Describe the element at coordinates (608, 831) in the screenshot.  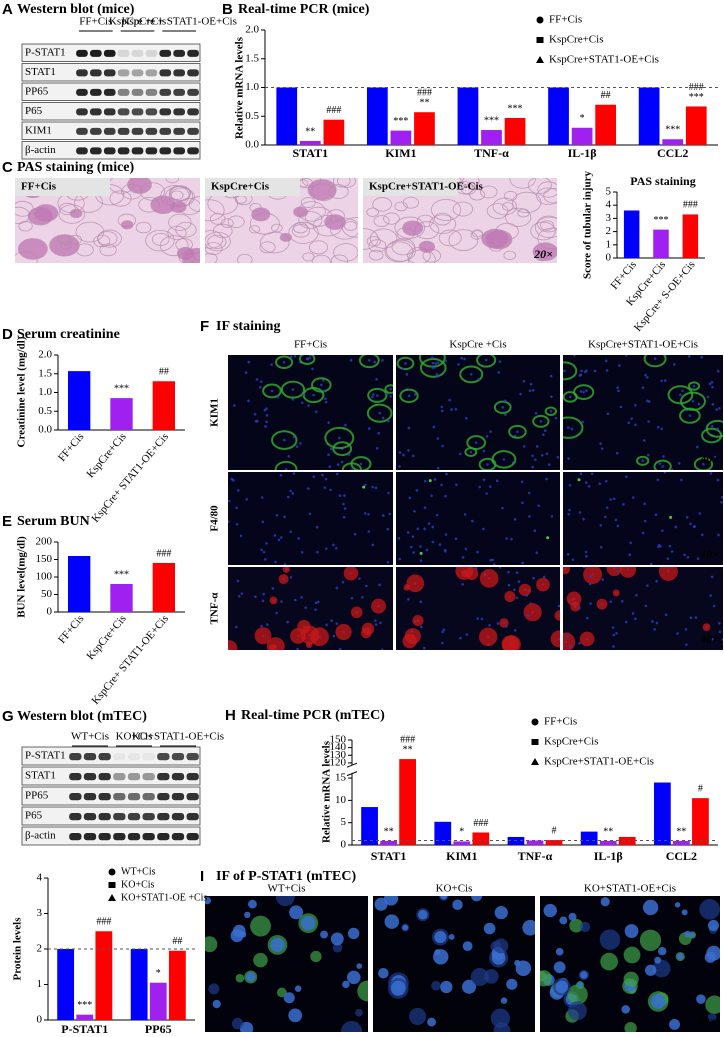
I see `significance-label: **` at that location.